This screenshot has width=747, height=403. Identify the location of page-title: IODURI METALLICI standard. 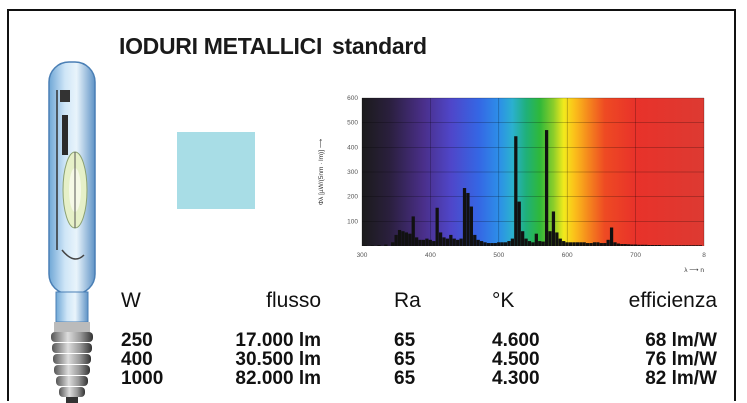
(273, 46).